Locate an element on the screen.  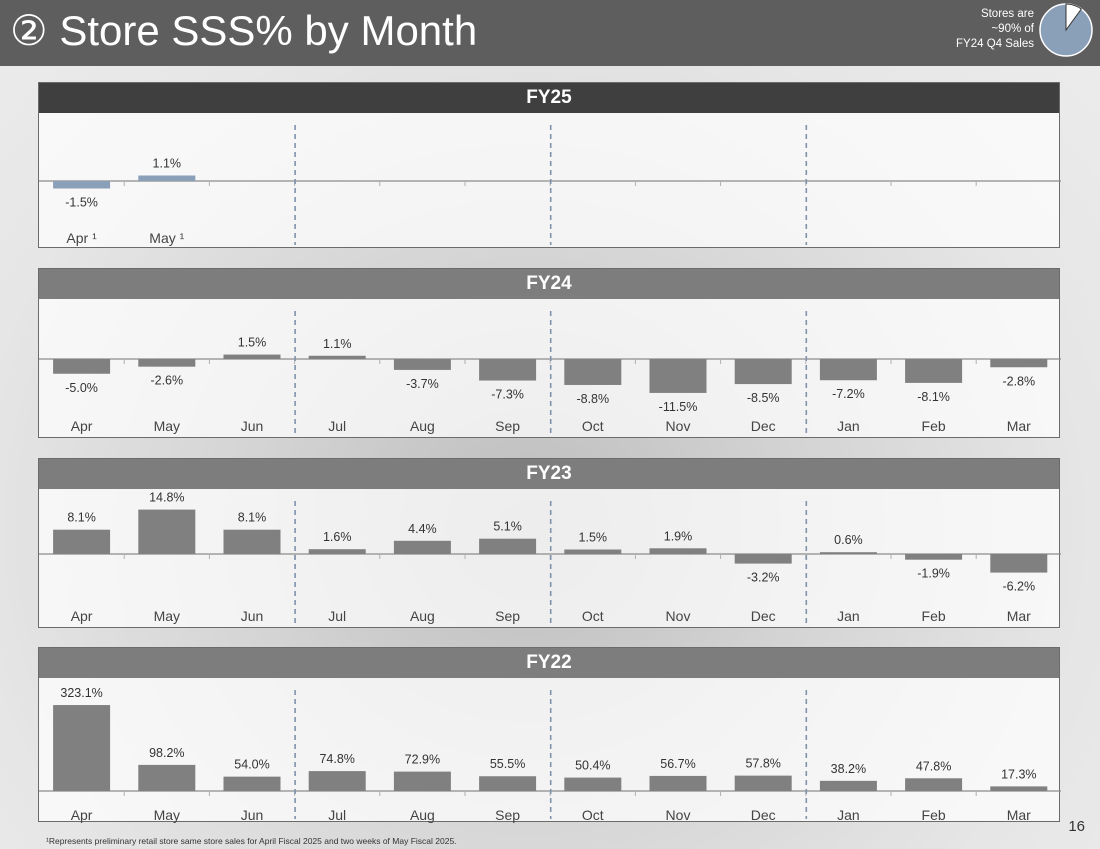
note-line-3: FY24 Q4 Sales is located at coordinates (995, 44).